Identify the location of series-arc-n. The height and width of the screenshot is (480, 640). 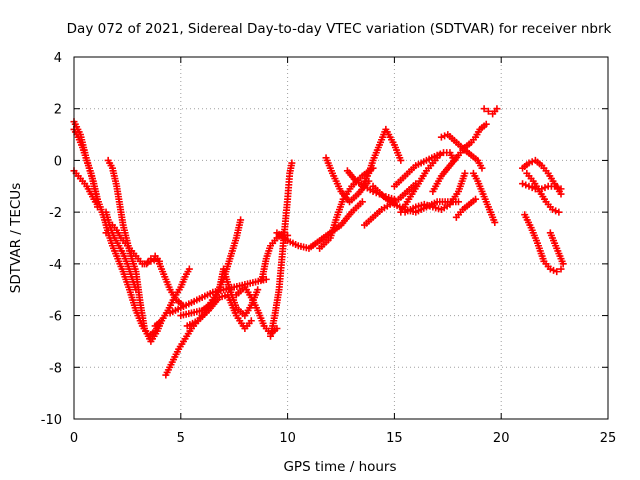
(281, 249).